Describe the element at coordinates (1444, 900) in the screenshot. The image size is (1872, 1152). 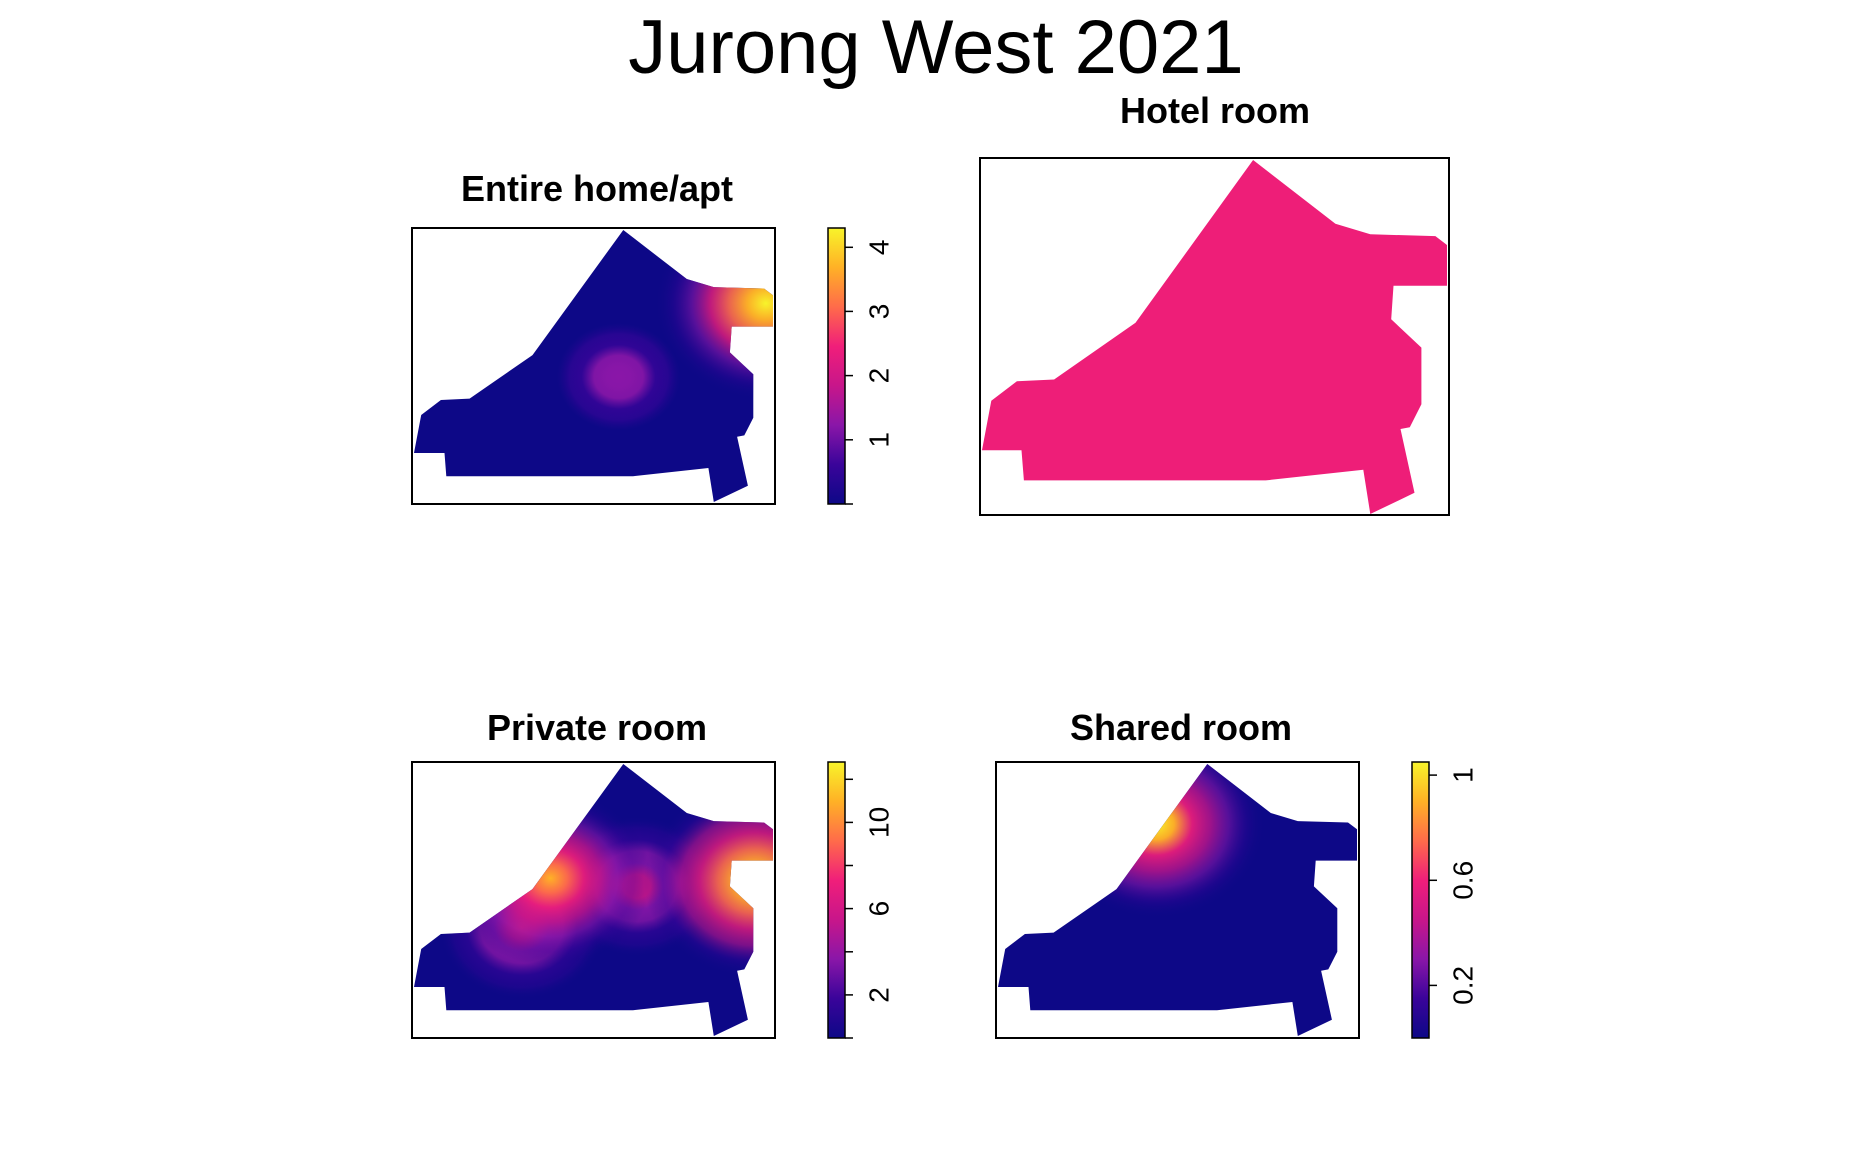
I see `colorbar-shared-room: 0.2 0.6 1` at that location.